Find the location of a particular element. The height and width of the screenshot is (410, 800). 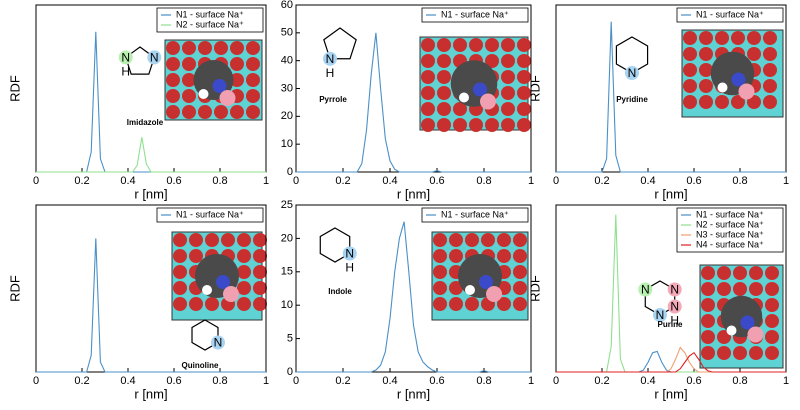

molecule-name: Indole is located at coordinates (340, 291).